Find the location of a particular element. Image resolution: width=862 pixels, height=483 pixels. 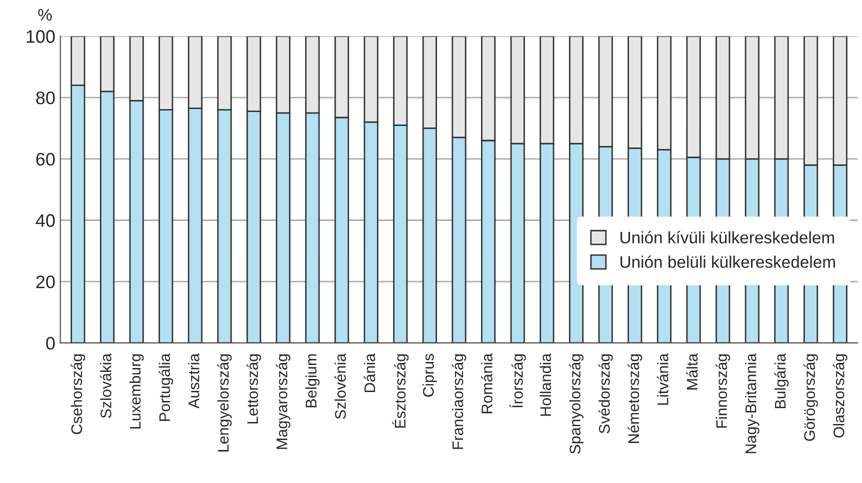

x-tick-label: Franciaország is located at coordinates (459, 401).